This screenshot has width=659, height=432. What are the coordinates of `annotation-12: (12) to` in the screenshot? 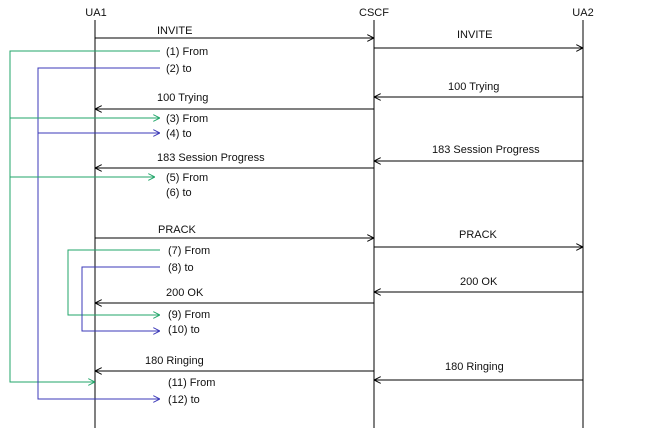 It's located at (184, 400).